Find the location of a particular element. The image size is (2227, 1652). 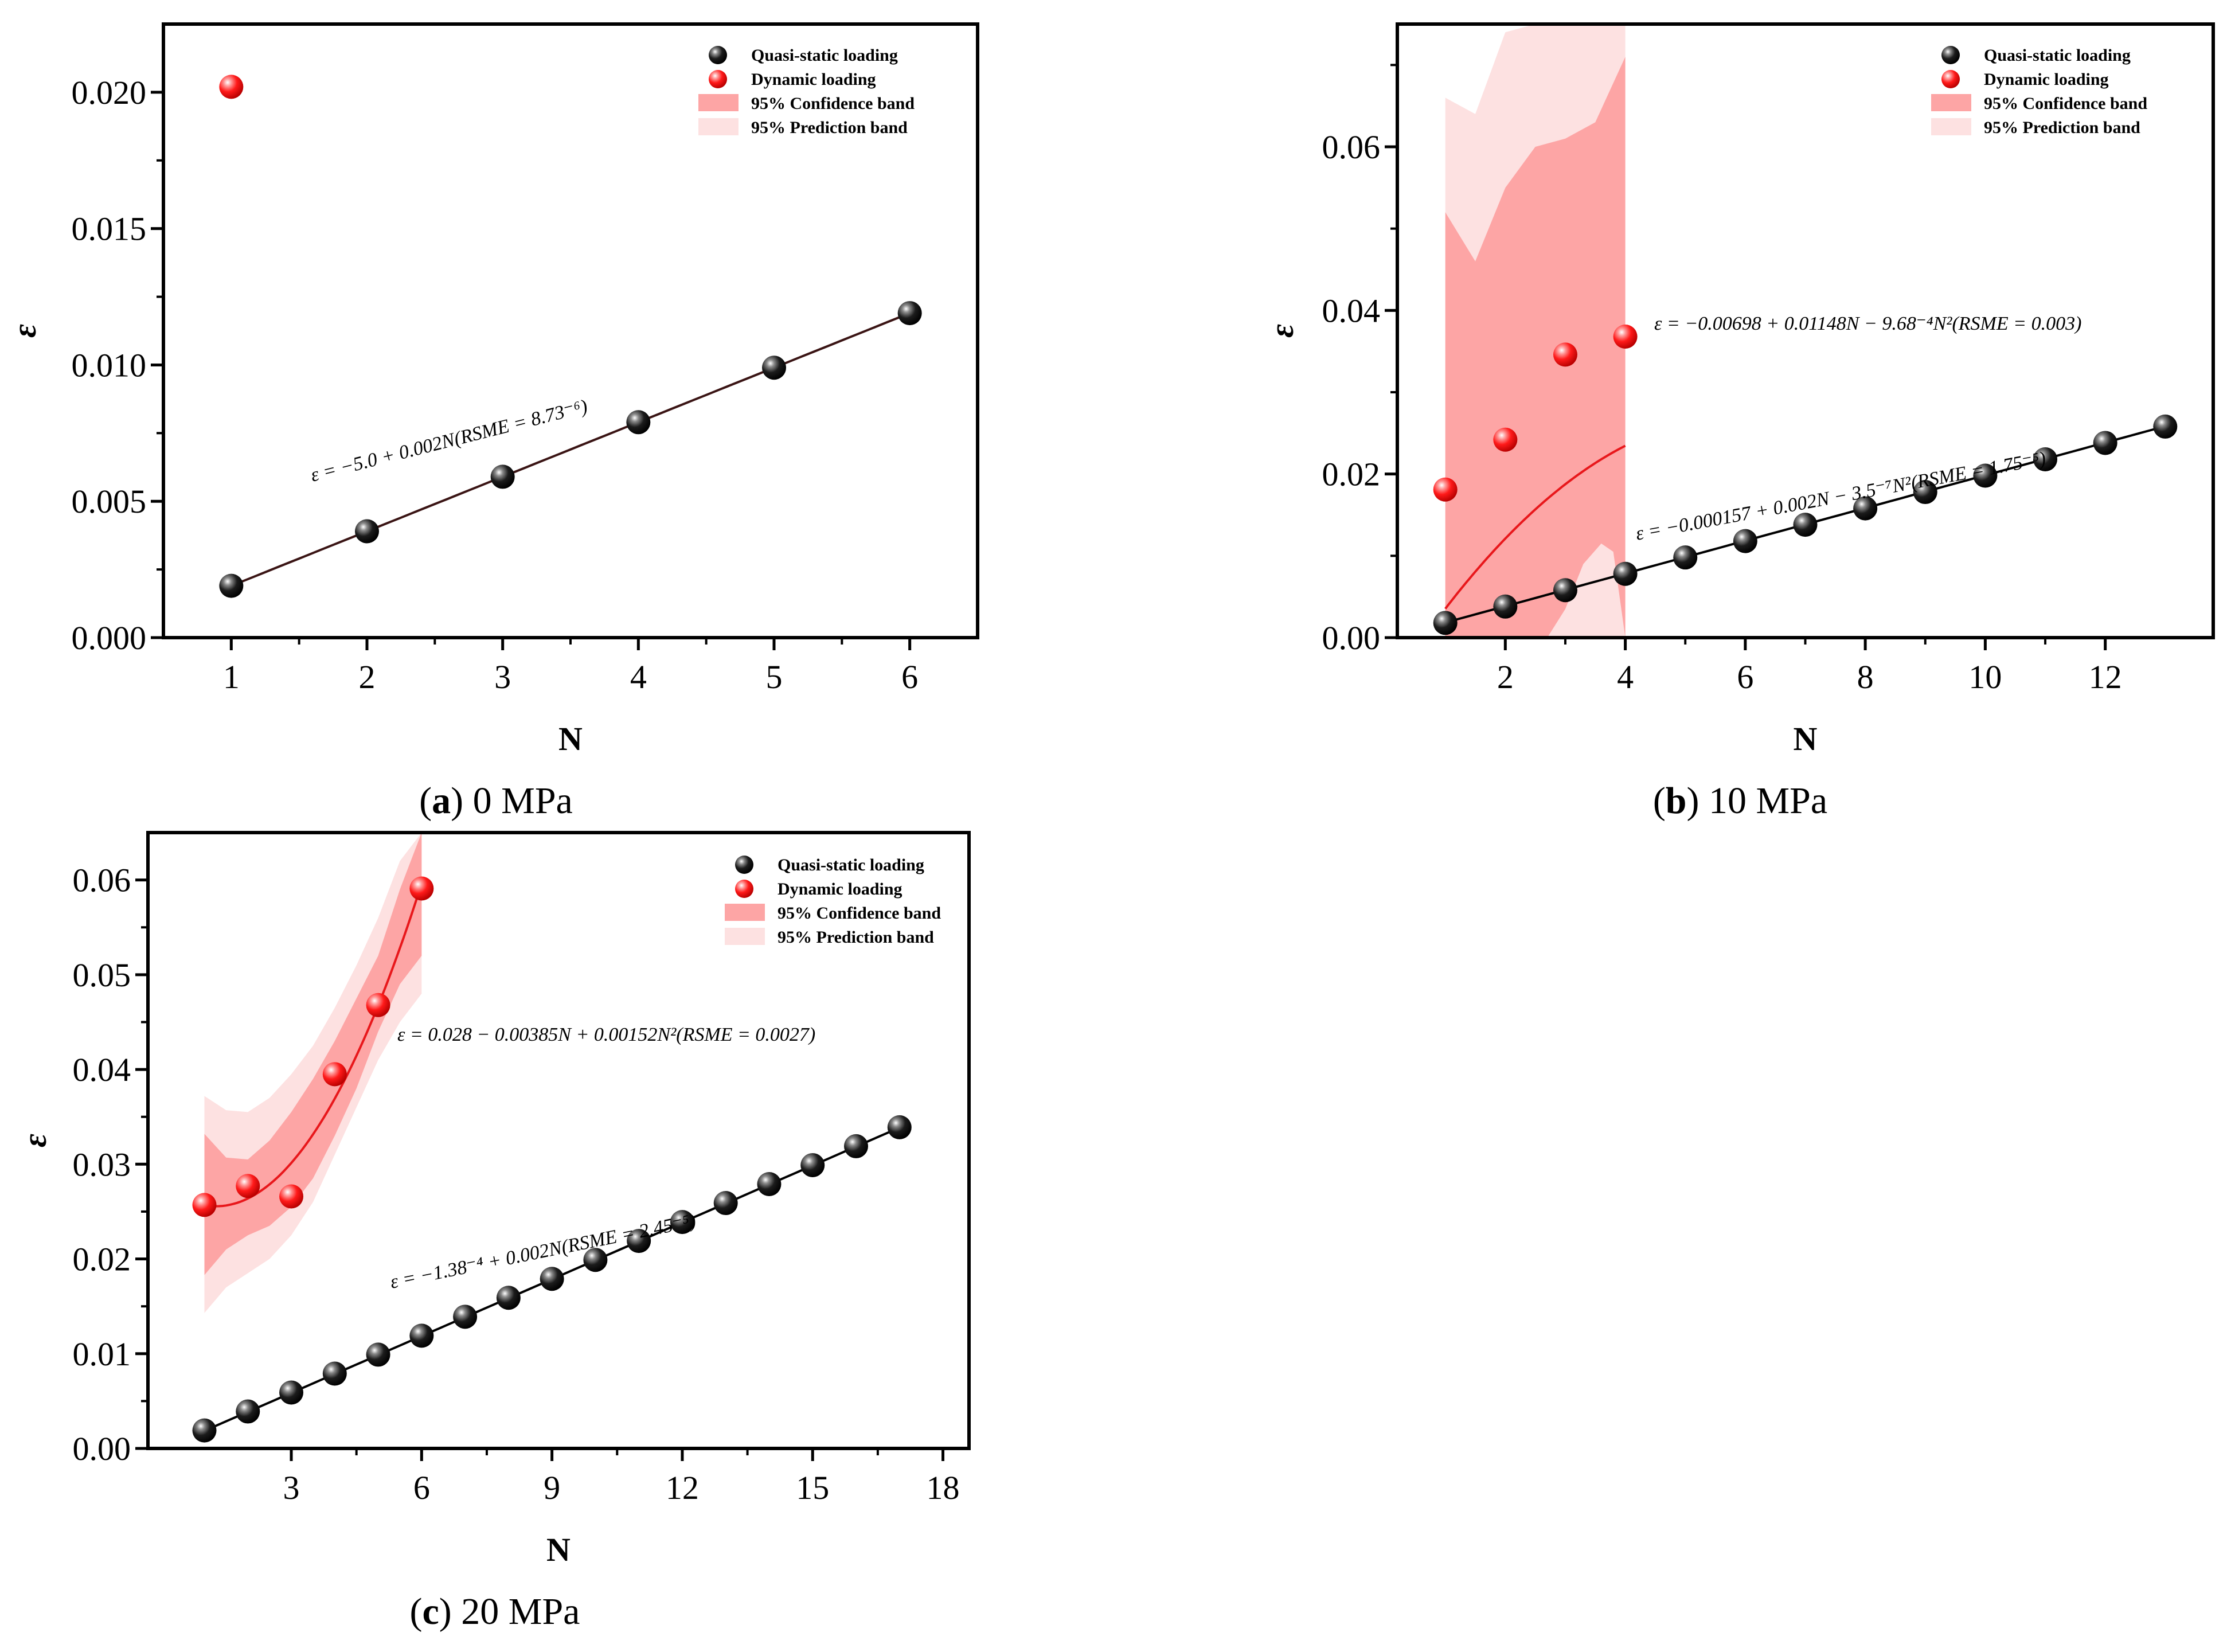

caption-pressure-b: 10 MPa is located at coordinates (1763, 801).